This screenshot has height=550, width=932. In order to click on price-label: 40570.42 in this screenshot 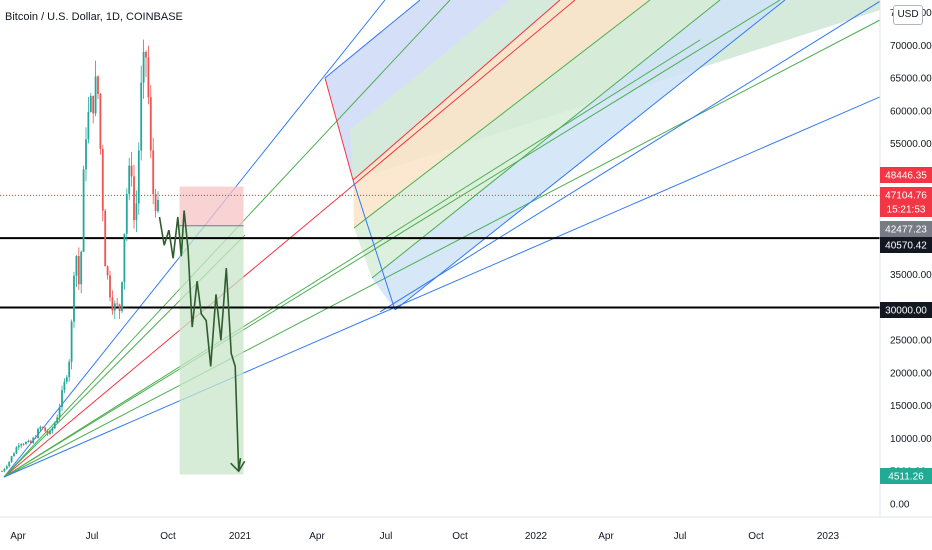, I will do `click(906, 245)`.